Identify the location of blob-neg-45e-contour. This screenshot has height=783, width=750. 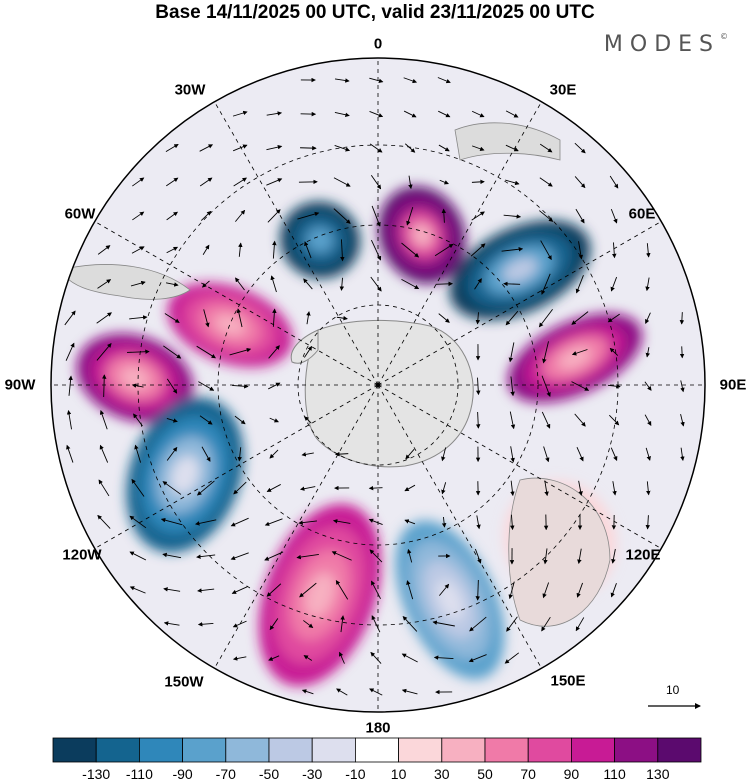
(520, 270).